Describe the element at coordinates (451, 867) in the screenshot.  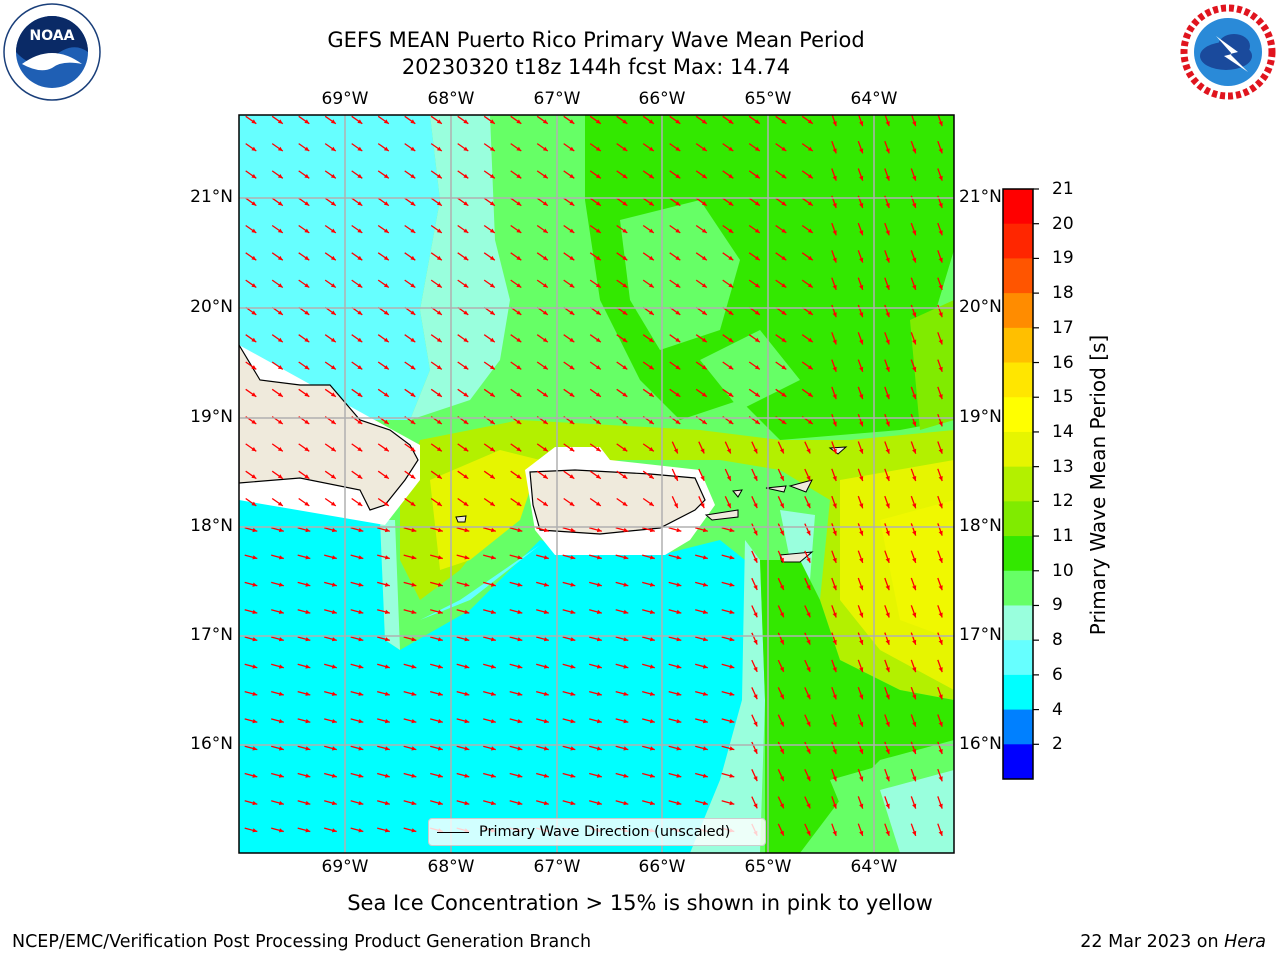
I see `lon-label-bottom: 68°W` at that location.